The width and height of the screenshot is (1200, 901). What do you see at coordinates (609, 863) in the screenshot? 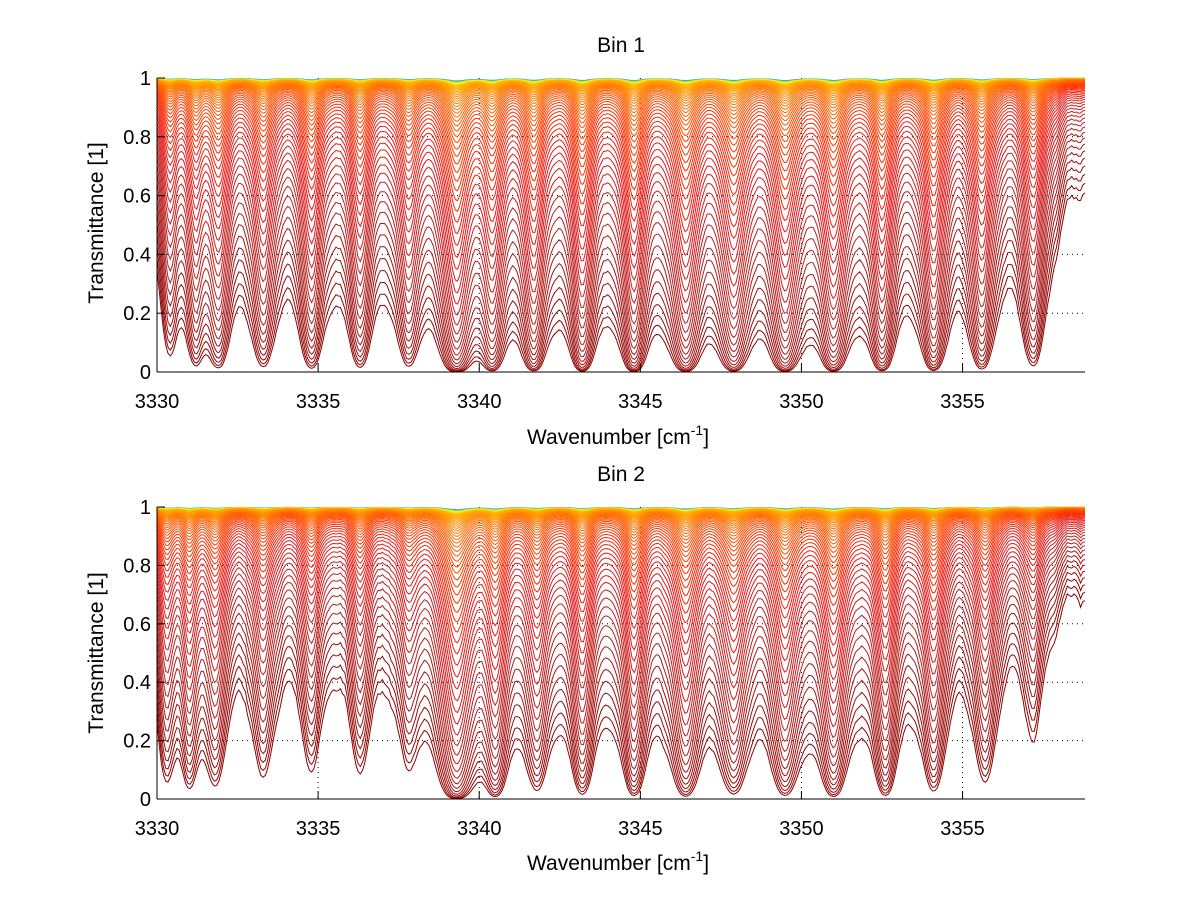
I see `x-axis-label-base: Wavenumber [cm` at bounding box center [609, 863].